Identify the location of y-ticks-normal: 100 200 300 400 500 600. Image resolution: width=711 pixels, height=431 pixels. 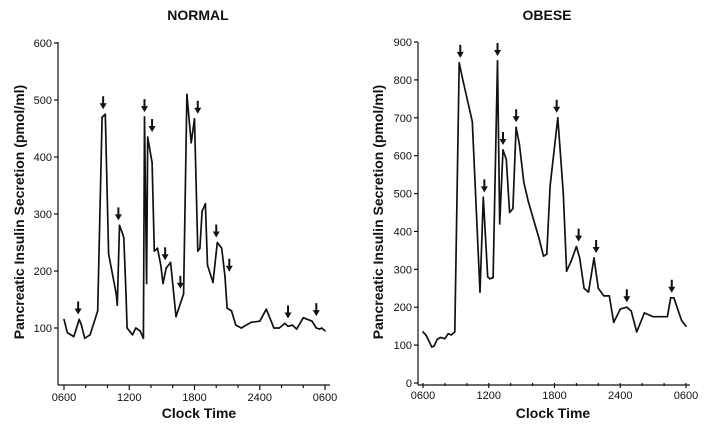
(46, 186).